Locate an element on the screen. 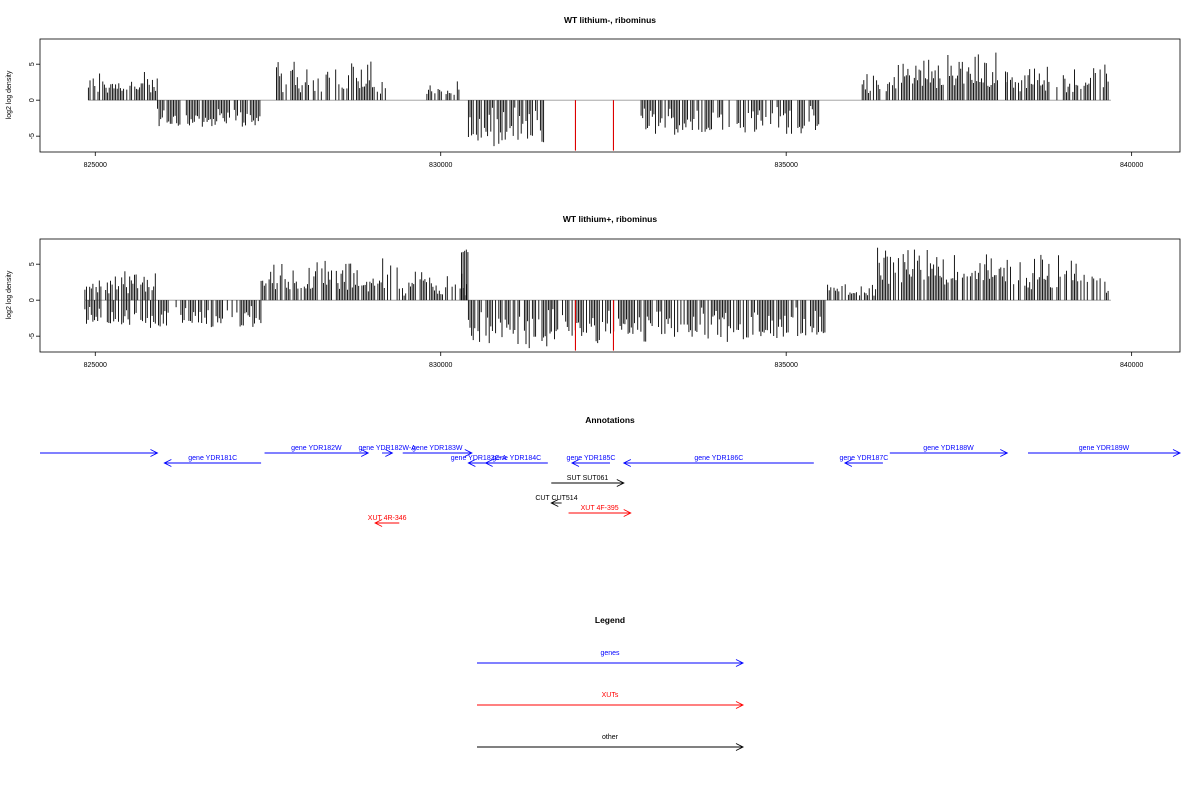  feature-gene: gene YDR184C is located at coordinates (516, 461).